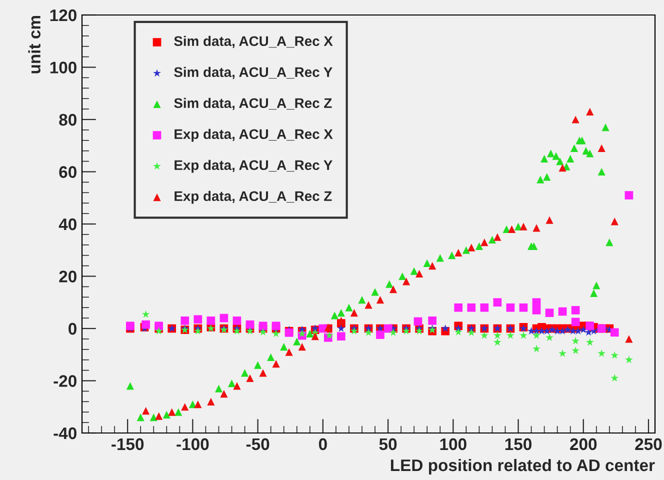 The height and width of the screenshot is (480, 664). Describe the element at coordinates (453, 444) in the screenshot. I see `x-tick-label: 100` at that location.